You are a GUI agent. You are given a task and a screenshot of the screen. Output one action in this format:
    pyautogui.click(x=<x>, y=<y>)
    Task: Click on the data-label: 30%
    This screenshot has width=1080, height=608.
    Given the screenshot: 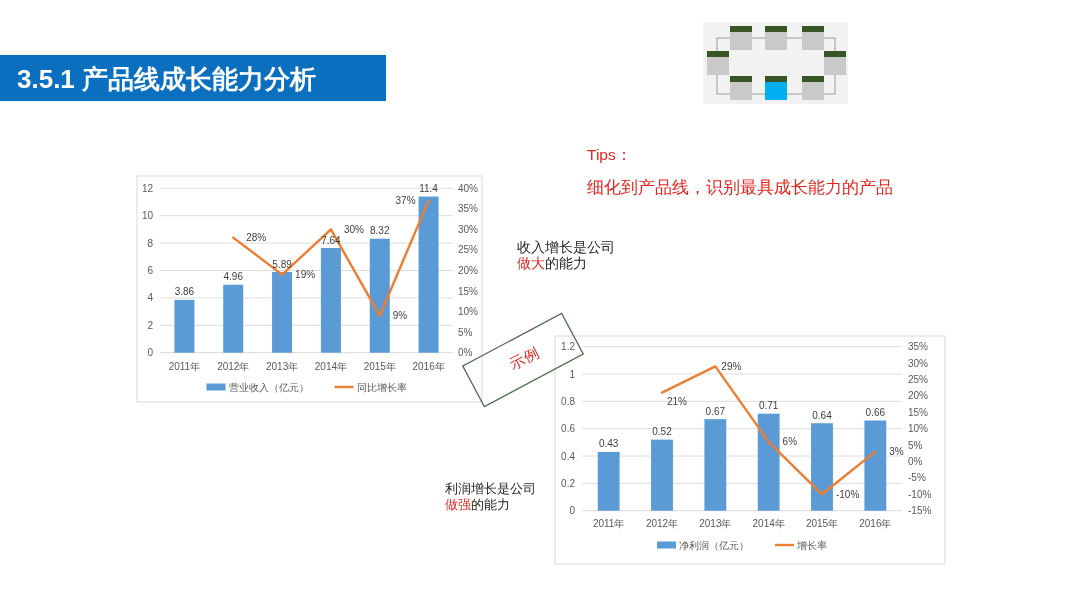 What is the action you would take?
    pyautogui.click(x=354, y=229)
    